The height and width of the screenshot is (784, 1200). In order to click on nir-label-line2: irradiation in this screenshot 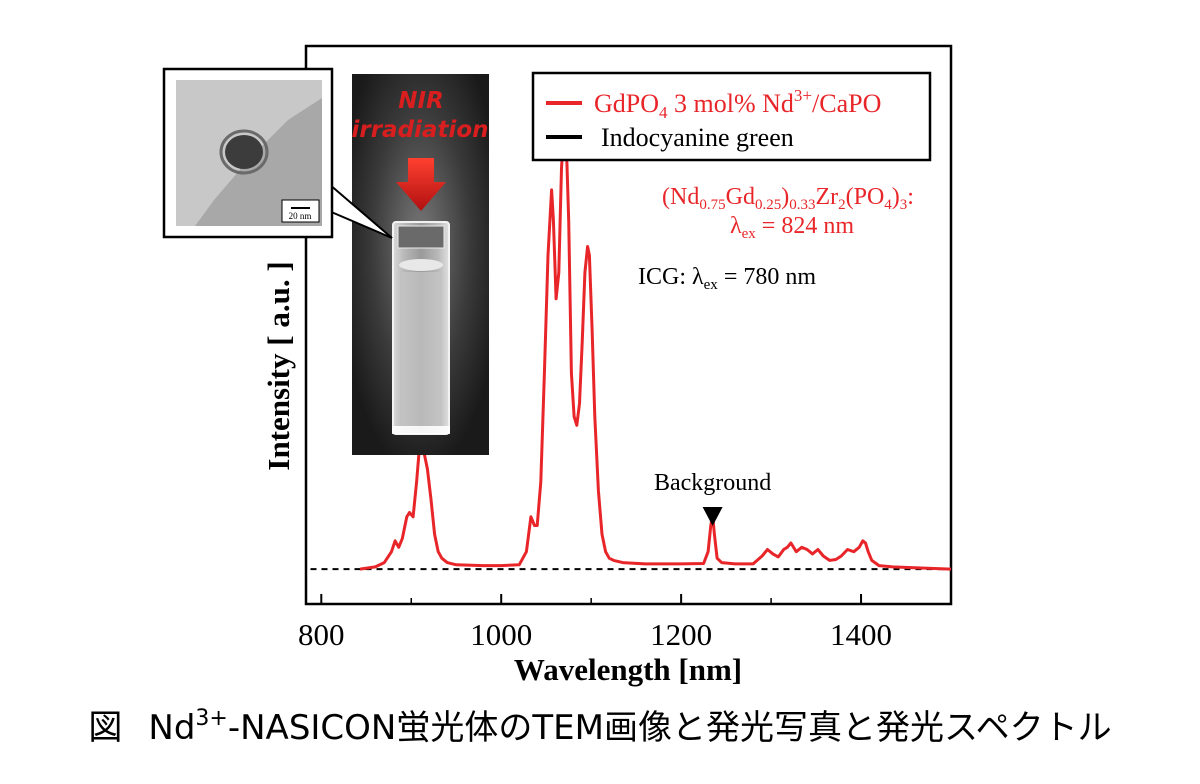, I will do `click(419, 130)`.